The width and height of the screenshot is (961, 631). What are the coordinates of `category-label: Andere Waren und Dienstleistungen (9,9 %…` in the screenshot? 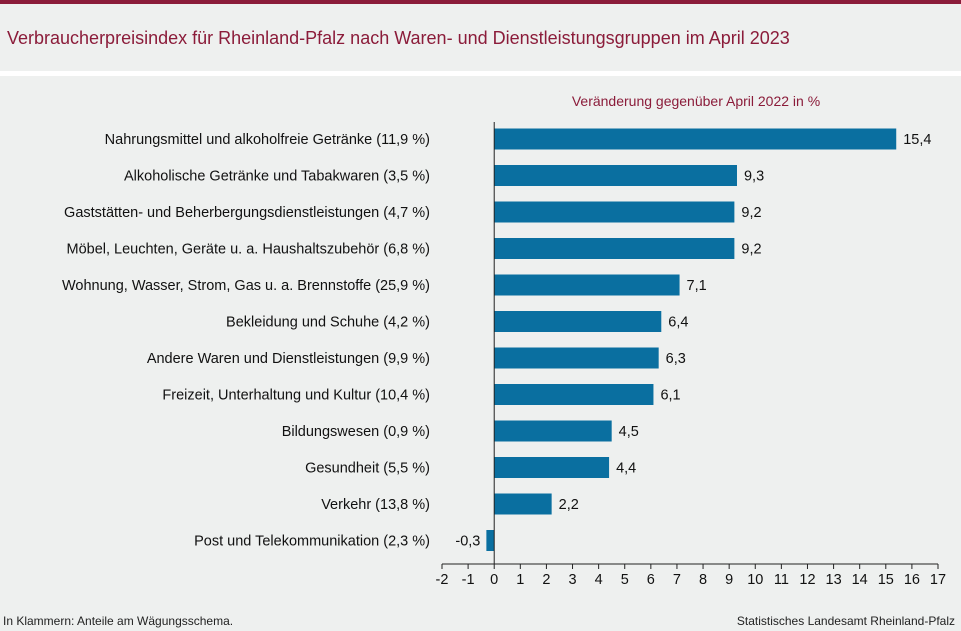 It's located at (288, 359).